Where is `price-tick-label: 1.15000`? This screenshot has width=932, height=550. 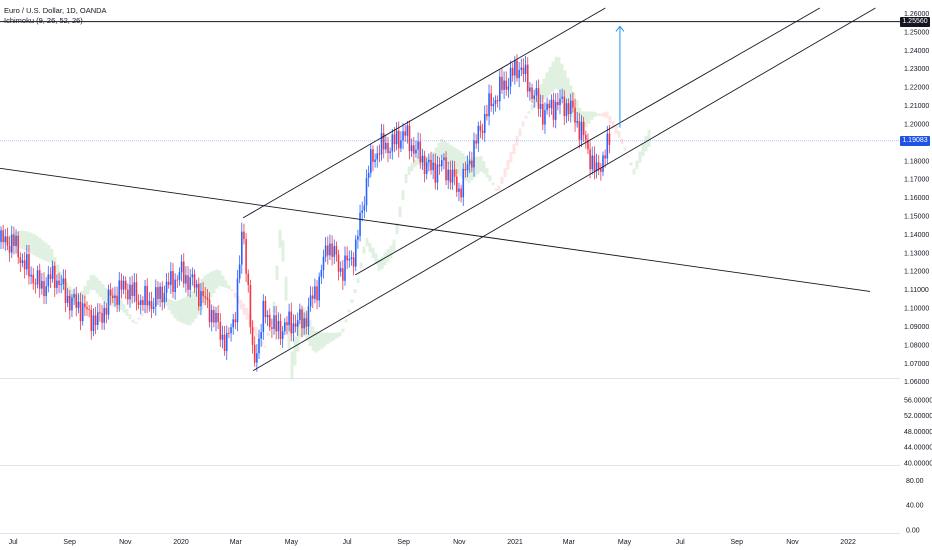
price-tick-label: 1.15000 is located at coordinates (916, 217).